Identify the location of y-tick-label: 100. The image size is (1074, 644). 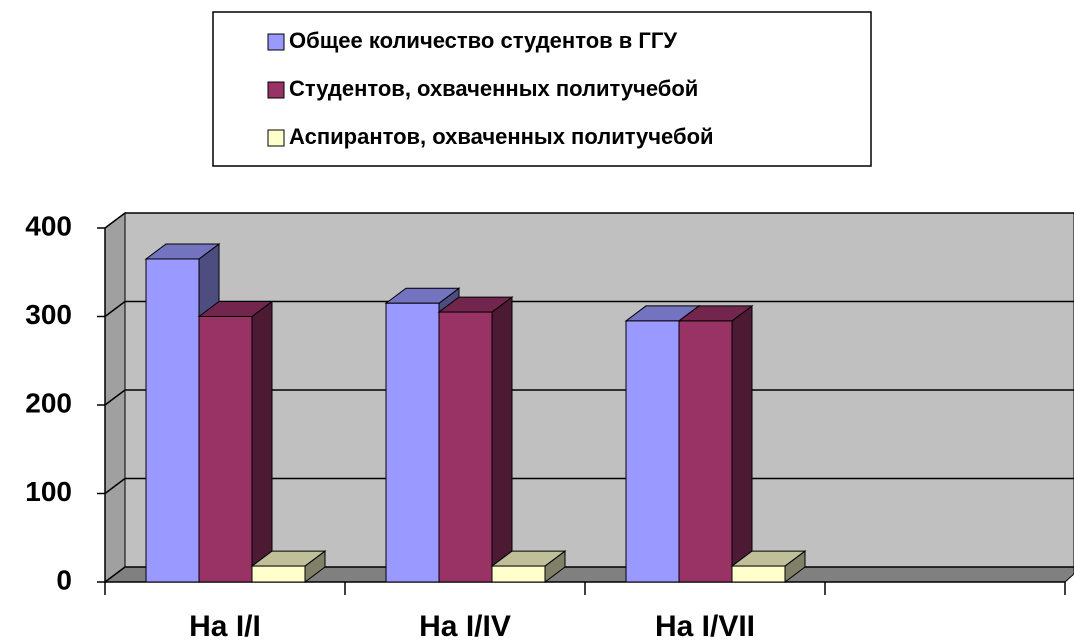
(48, 491).